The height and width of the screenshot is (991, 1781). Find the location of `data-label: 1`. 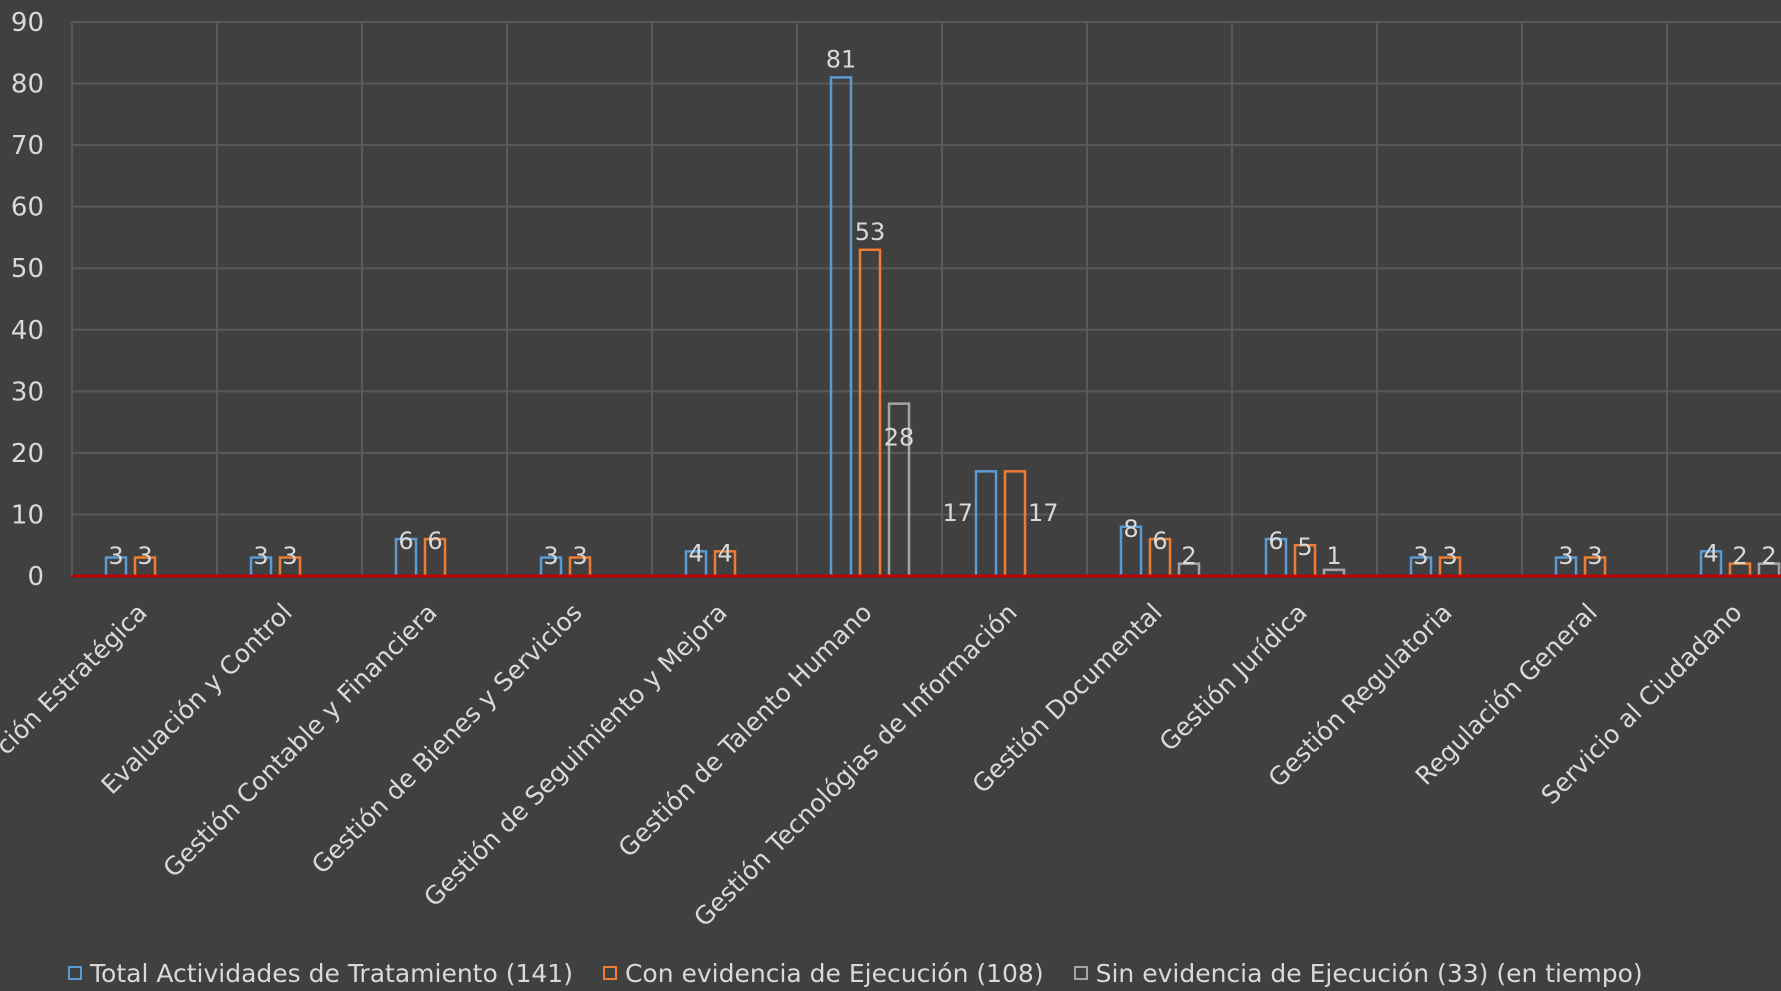

data-label: 1 is located at coordinates (1333, 556).